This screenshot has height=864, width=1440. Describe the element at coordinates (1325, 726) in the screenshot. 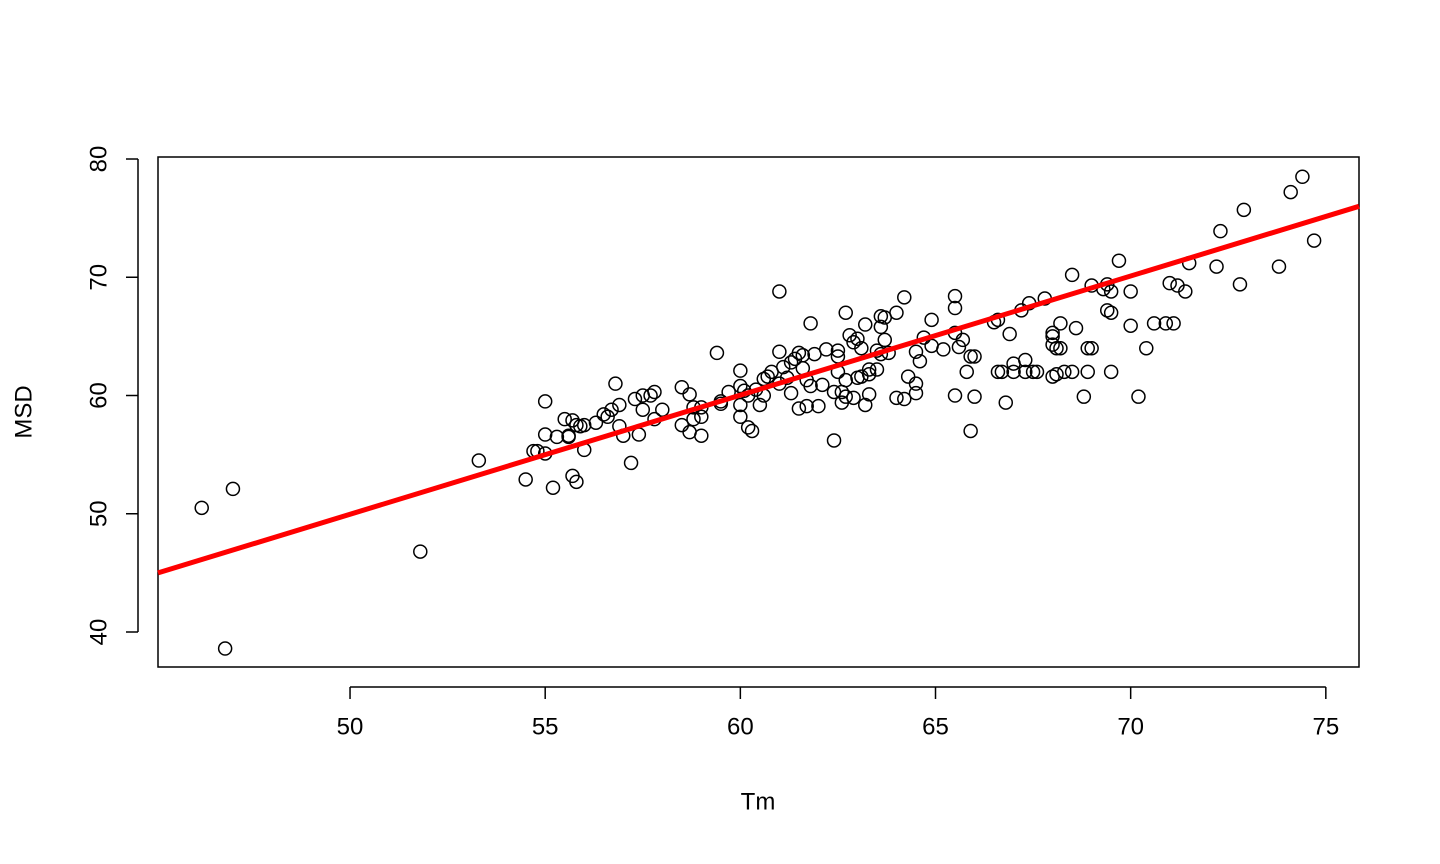

I see `x-tick-label: 75` at that location.